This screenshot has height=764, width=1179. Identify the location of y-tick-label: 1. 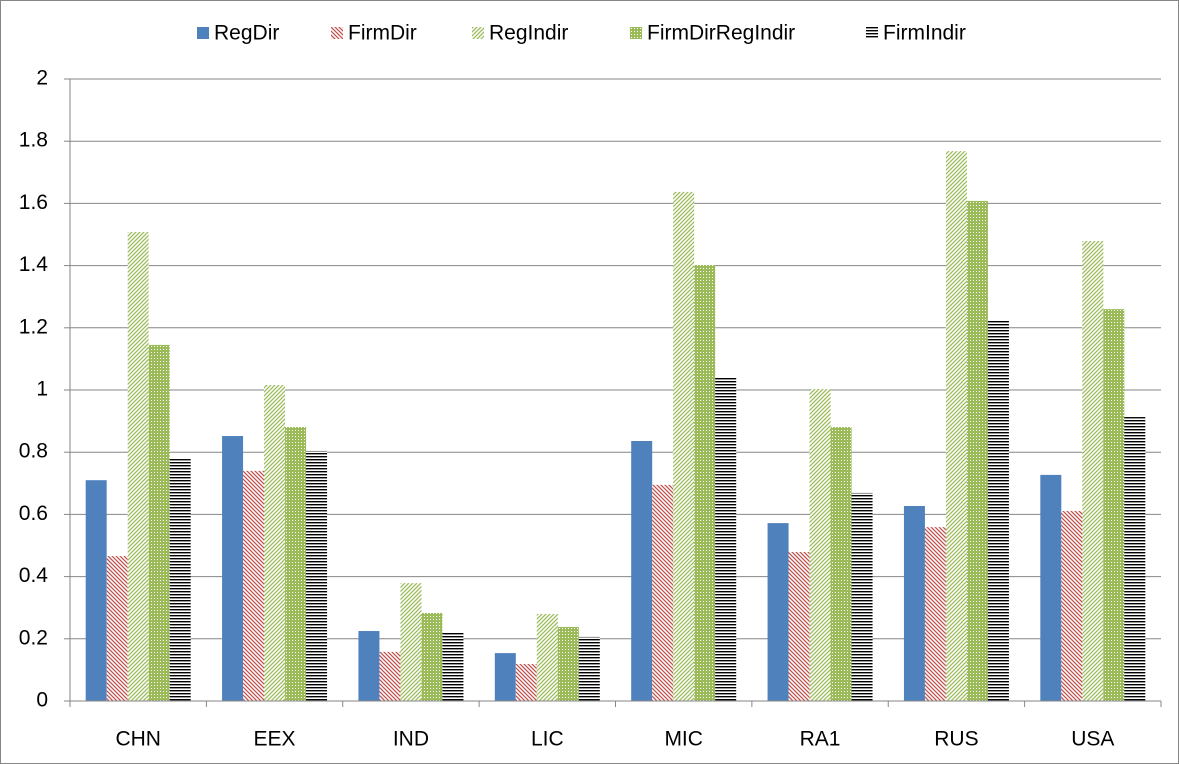
(42, 389).